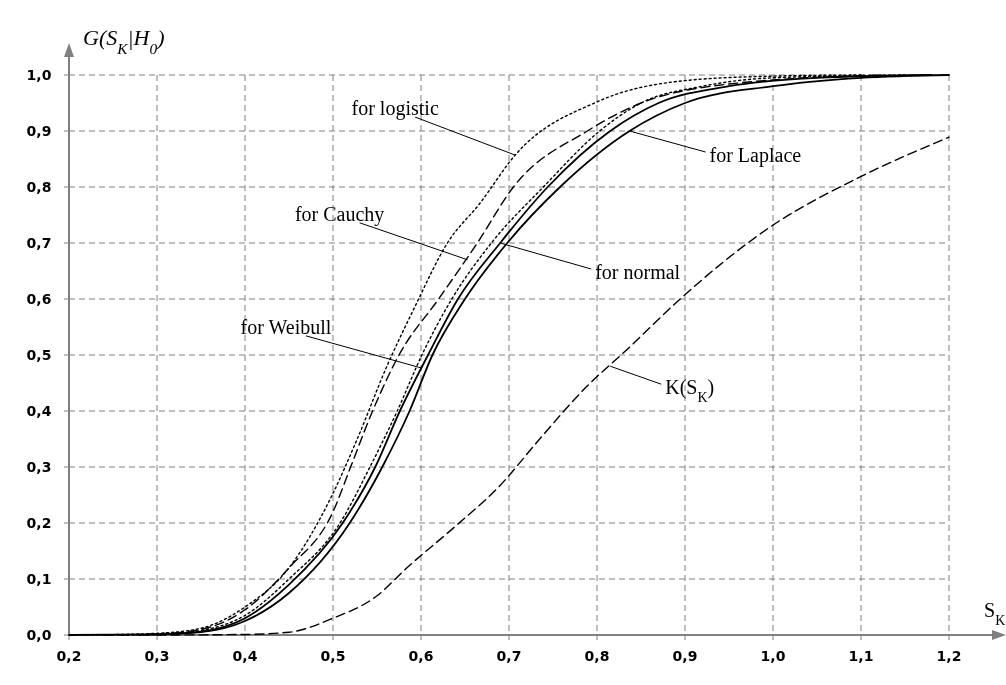 The height and width of the screenshot is (685, 1006). What do you see at coordinates (124, 41) in the screenshot?
I see `y-axis-title: G(S$_{K}$|H$_{0}$)` at bounding box center [124, 41].